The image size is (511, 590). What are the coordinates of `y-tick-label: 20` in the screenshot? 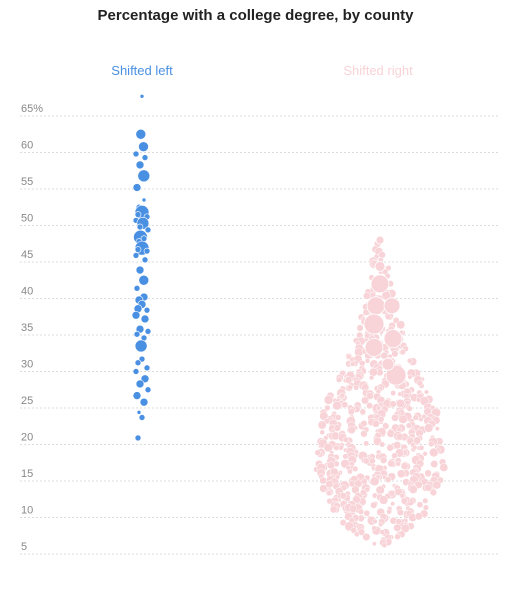 It's located at (27, 438).